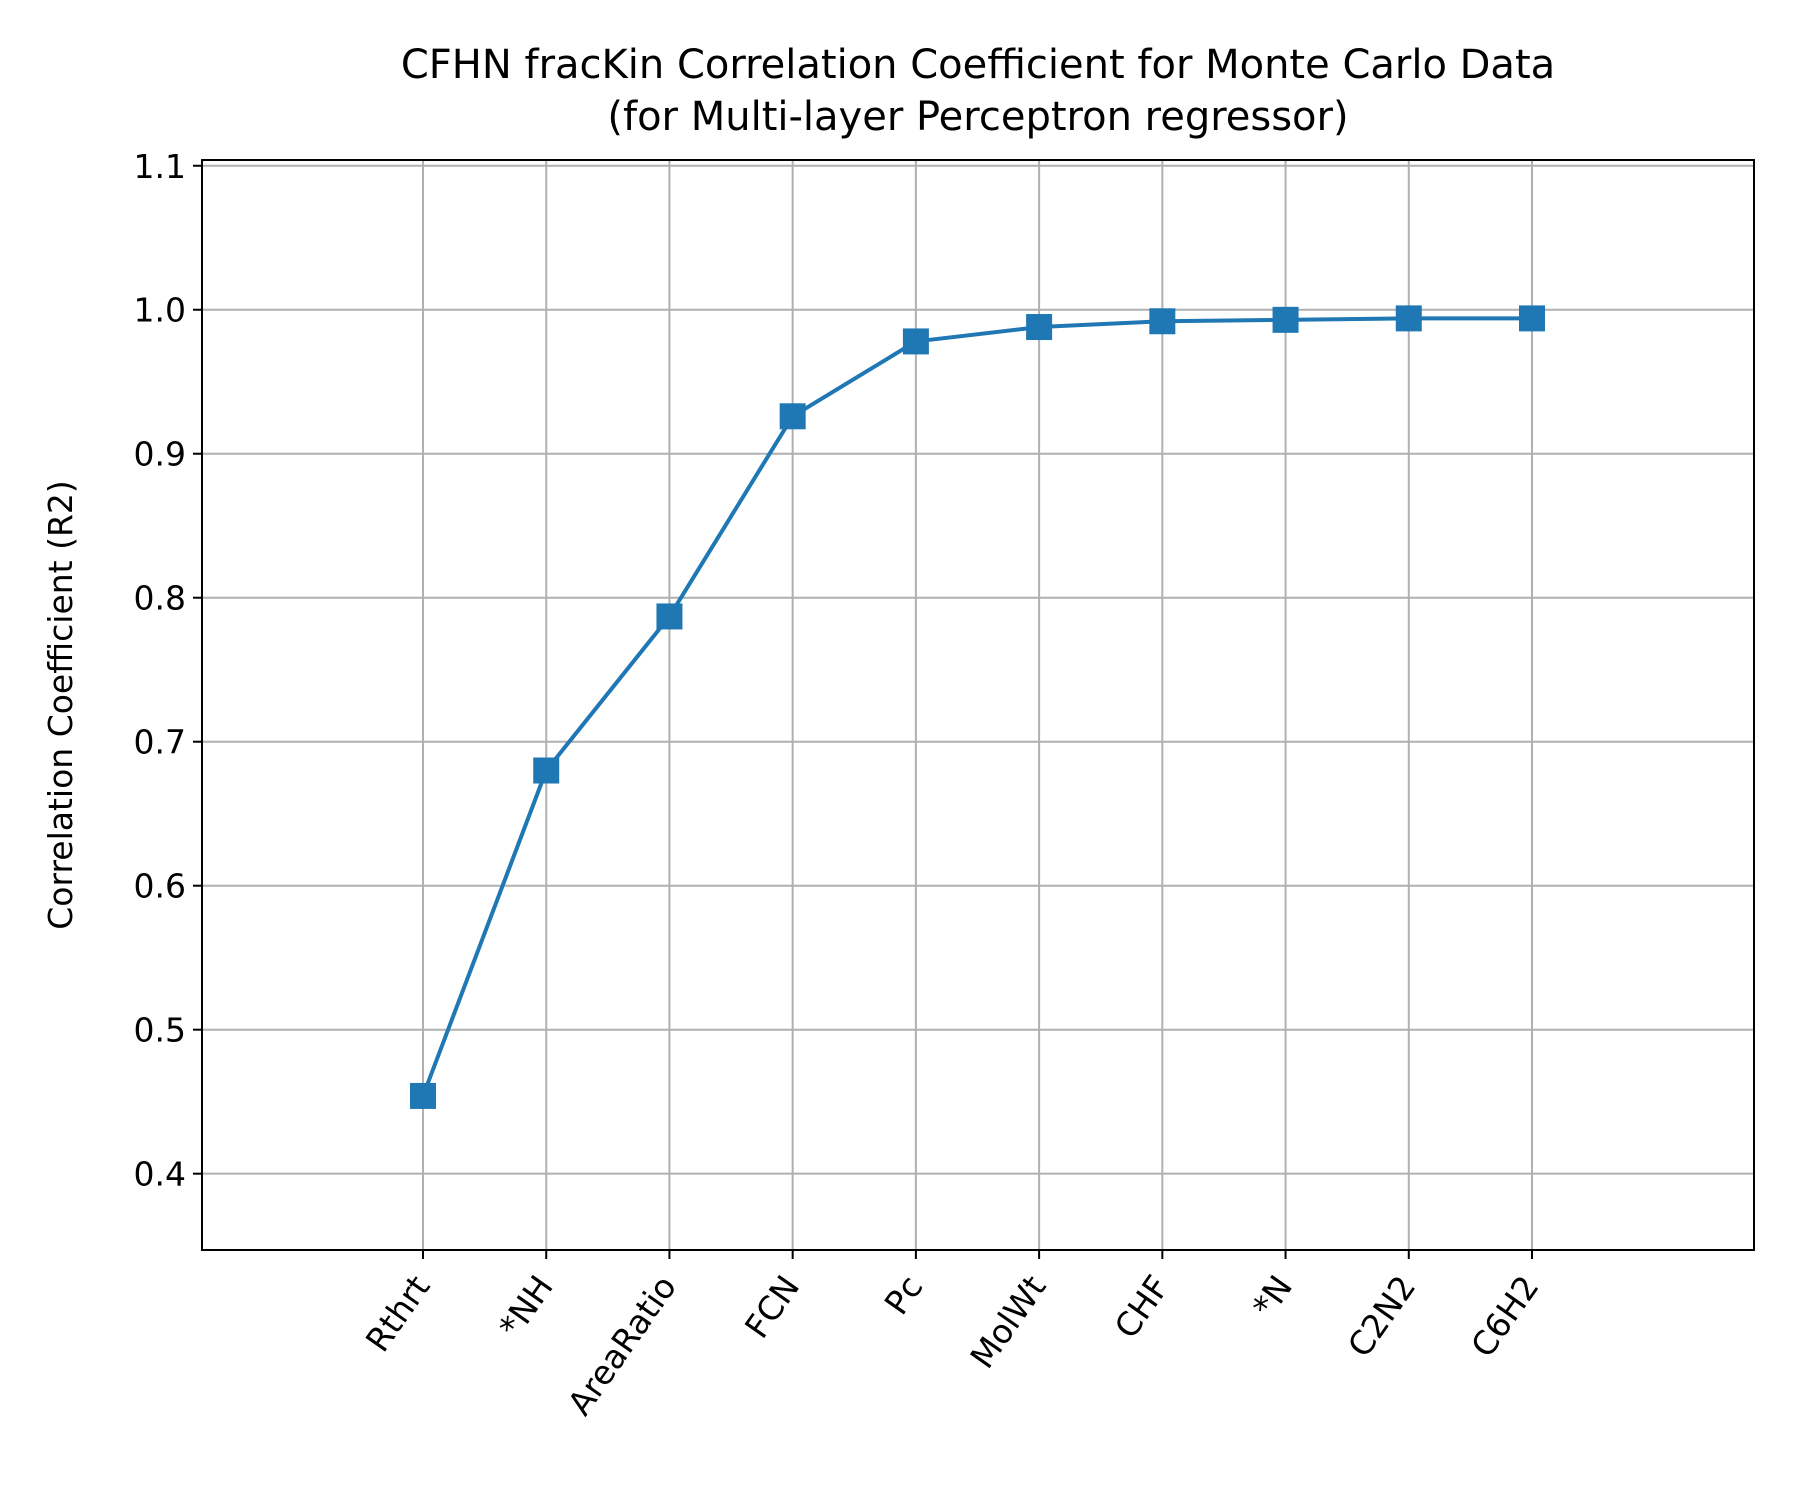 This screenshot has height=1500, width=1800. Describe the element at coordinates (1273, 1296) in the screenshot. I see `x-tick-label: *N` at that location.